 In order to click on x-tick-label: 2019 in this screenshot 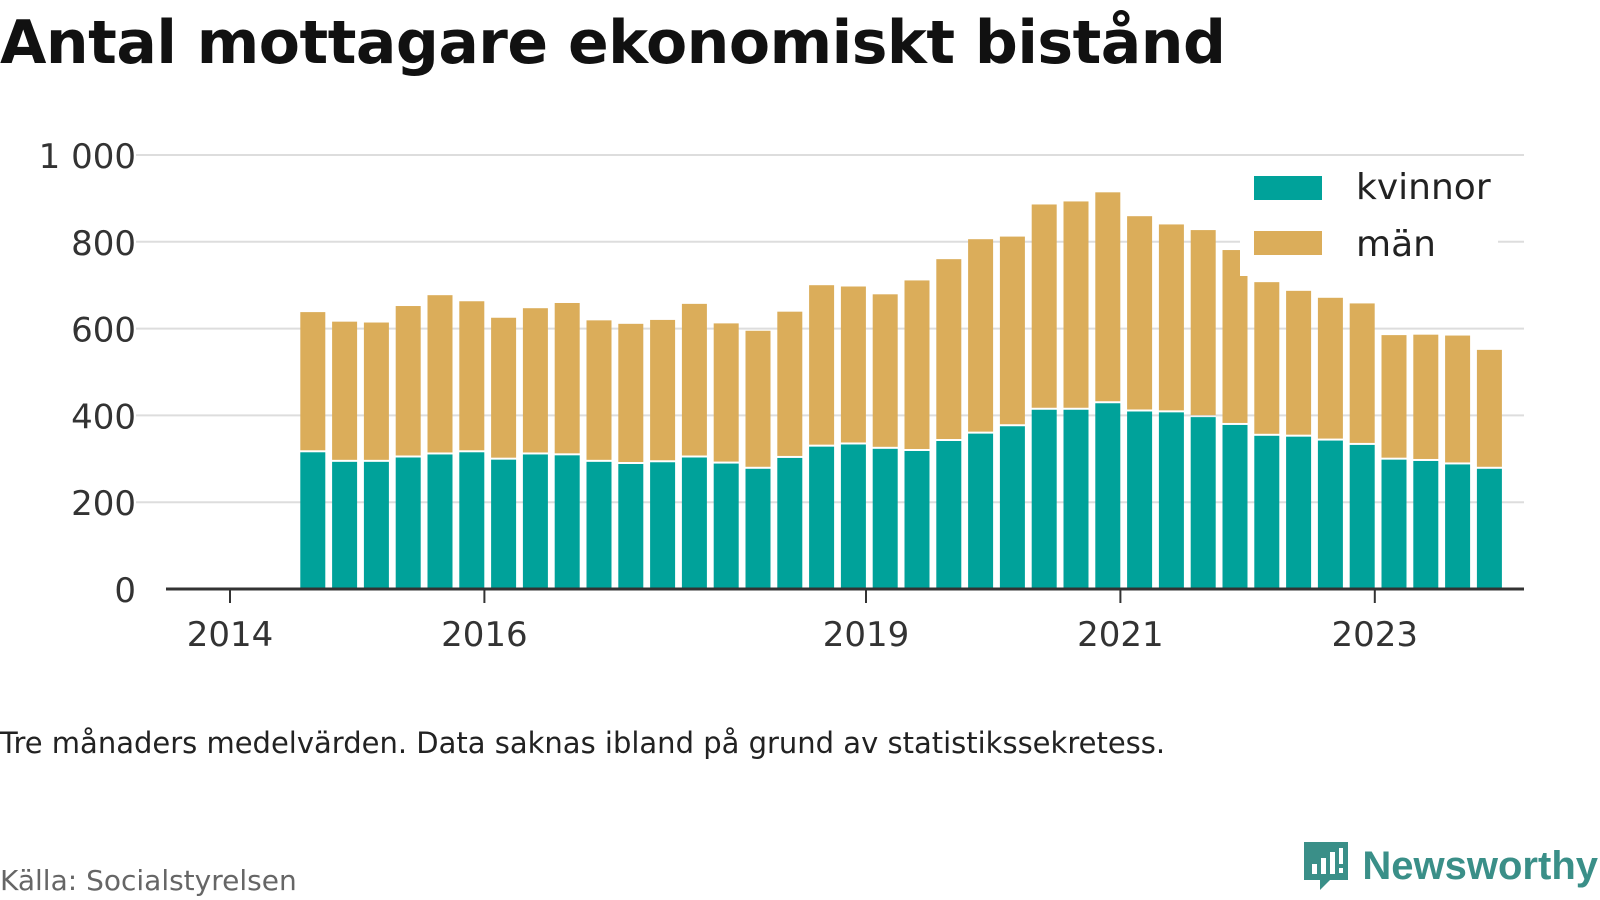, I will do `click(866, 635)`.